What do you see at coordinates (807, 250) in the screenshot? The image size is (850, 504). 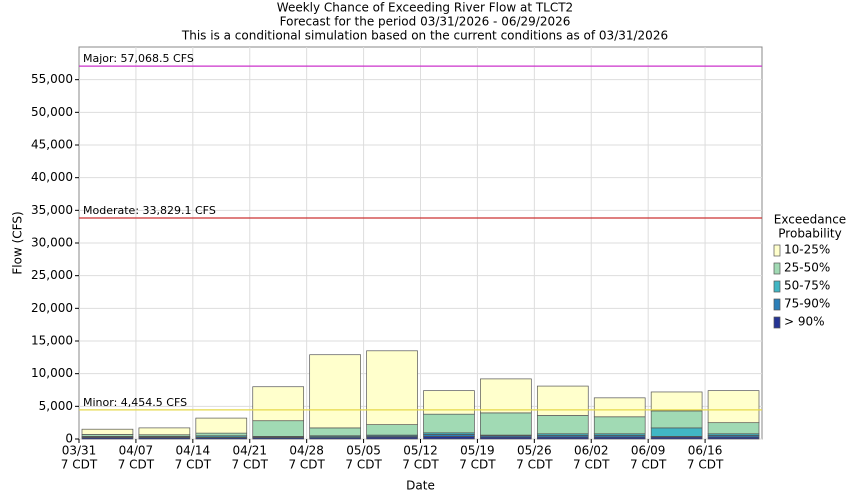 I see `legend-label: 10-25%` at bounding box center [807, 250].